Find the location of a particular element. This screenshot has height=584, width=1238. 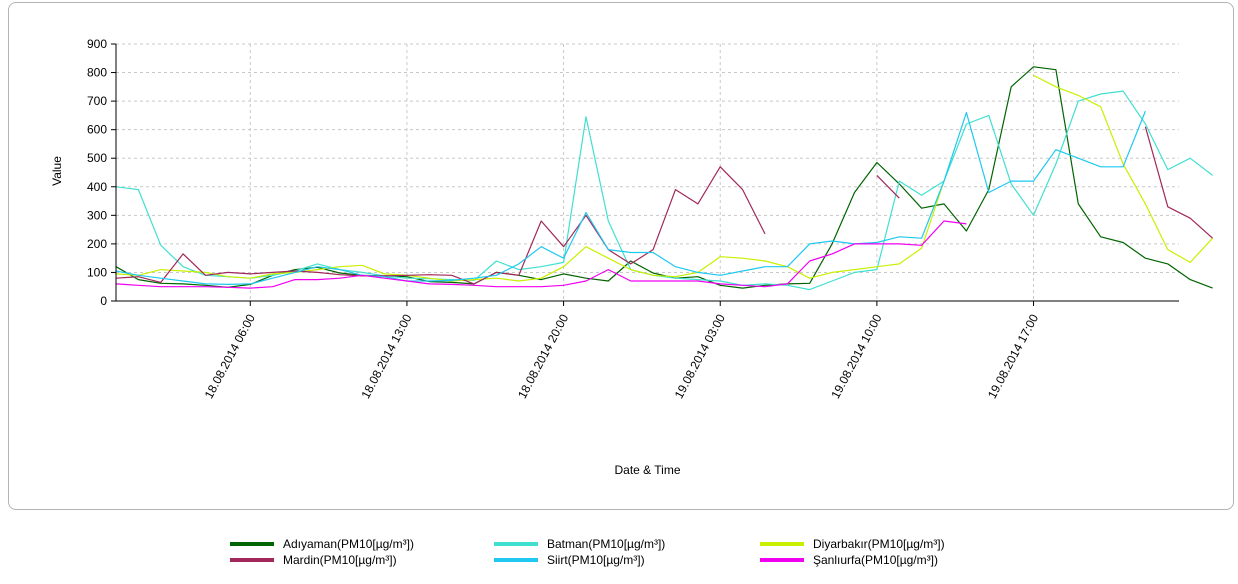

x-tick-label: 18.08.2014 13:00 is located at coordinates (386, 356).